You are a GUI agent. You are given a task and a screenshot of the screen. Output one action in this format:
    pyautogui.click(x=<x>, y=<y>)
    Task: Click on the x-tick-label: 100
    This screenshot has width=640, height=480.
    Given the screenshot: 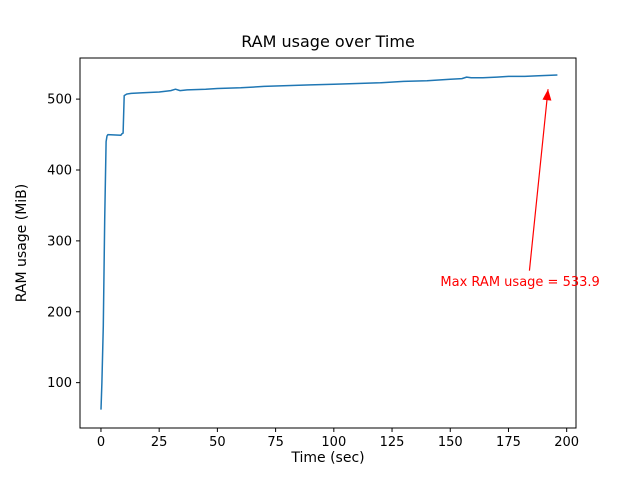 What is the action you would take?
    pyautogui.click(x=333, y=442)
    